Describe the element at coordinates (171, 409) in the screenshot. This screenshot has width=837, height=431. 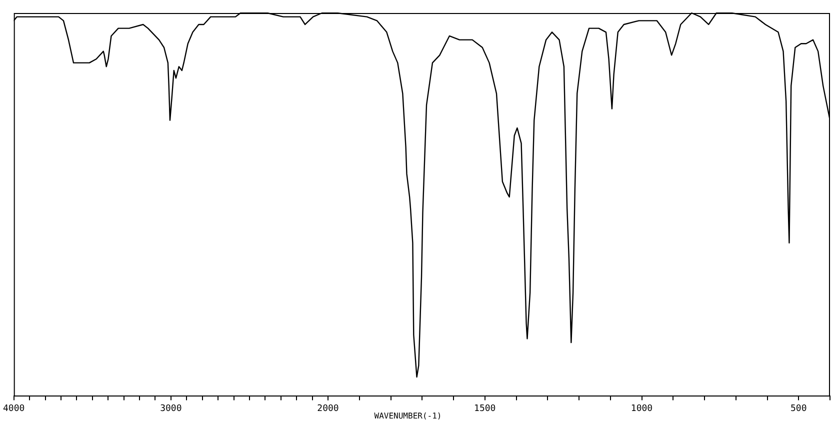
I see `x-tick-label: 3000` at that location.